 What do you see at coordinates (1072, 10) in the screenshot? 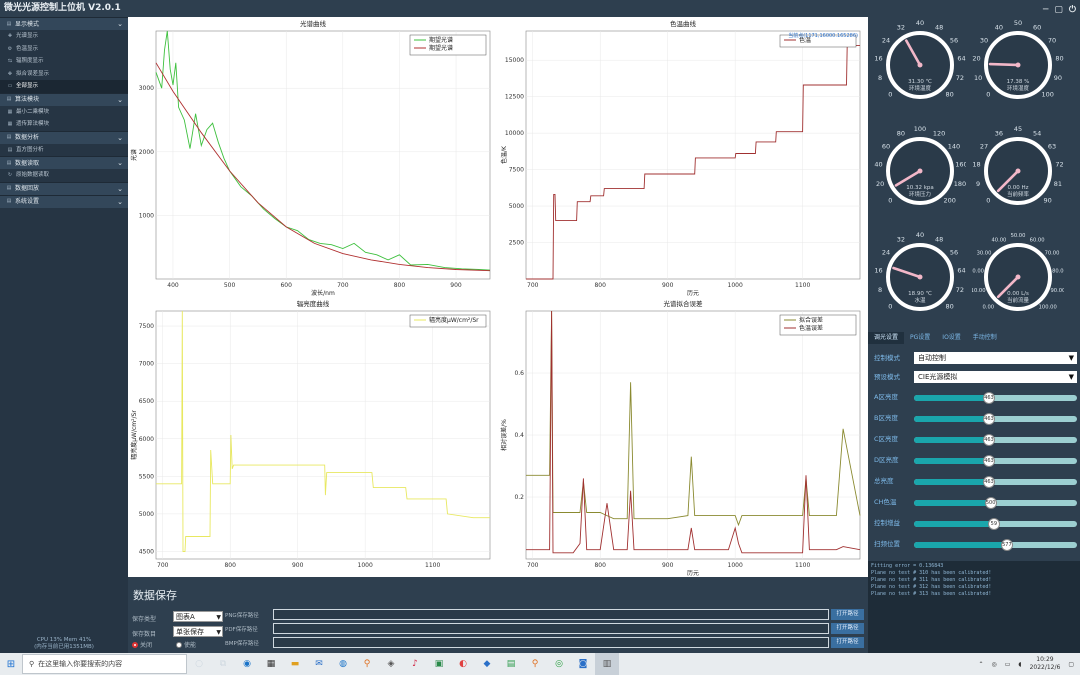
I see `power-icon: ⏻` at bounding box center [1072, 10].